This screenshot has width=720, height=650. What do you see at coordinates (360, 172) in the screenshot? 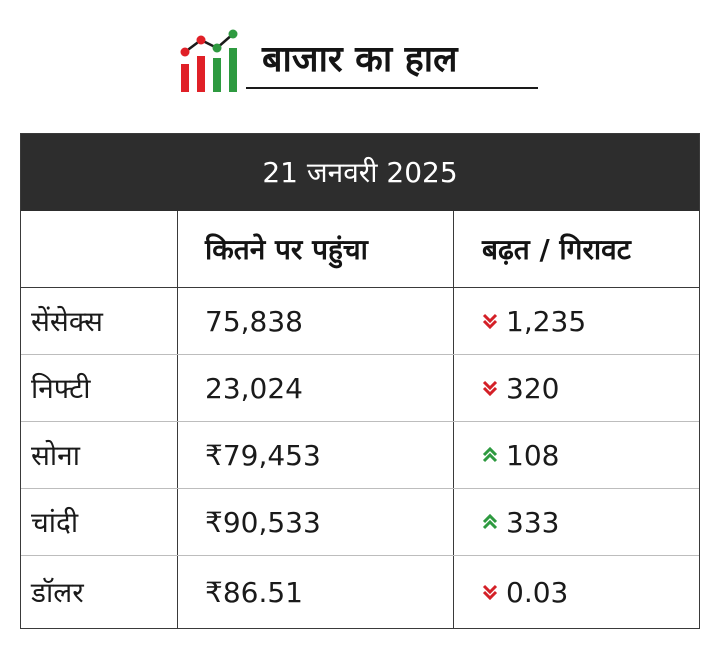
I see `table-date: 21 जनवरी 2025` at bounding box center [360, 172].